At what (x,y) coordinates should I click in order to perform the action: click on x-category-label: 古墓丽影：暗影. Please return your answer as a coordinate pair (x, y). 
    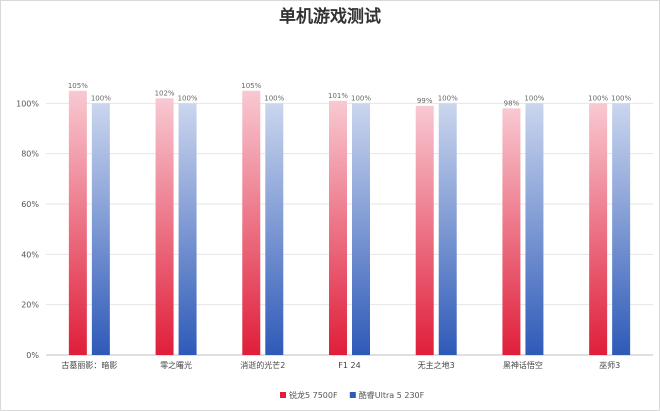
    Looking at the image, I should click on (89, 365).